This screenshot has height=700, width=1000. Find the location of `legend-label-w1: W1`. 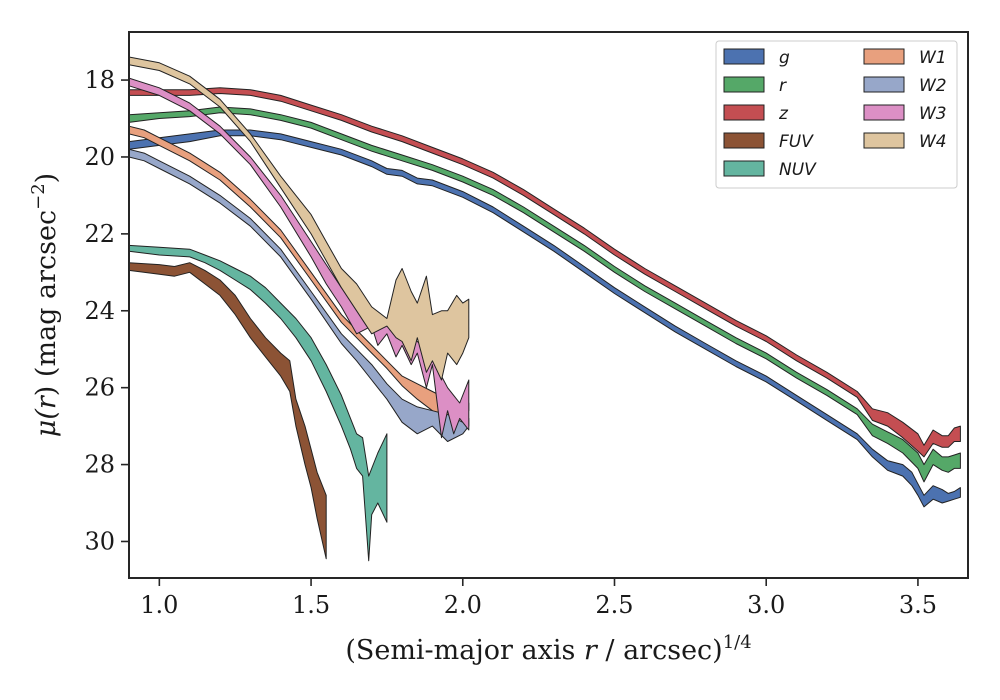

legend-label-w1: W1 is located at coordinates (933, 58).